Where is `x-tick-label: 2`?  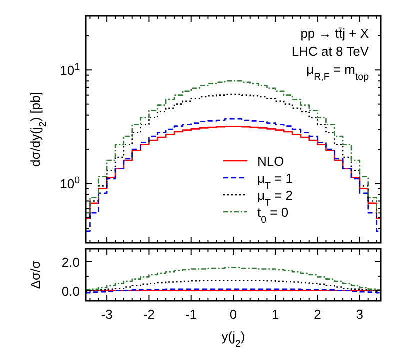 x-tick-label: 2 is located at coordinates (318, 314).